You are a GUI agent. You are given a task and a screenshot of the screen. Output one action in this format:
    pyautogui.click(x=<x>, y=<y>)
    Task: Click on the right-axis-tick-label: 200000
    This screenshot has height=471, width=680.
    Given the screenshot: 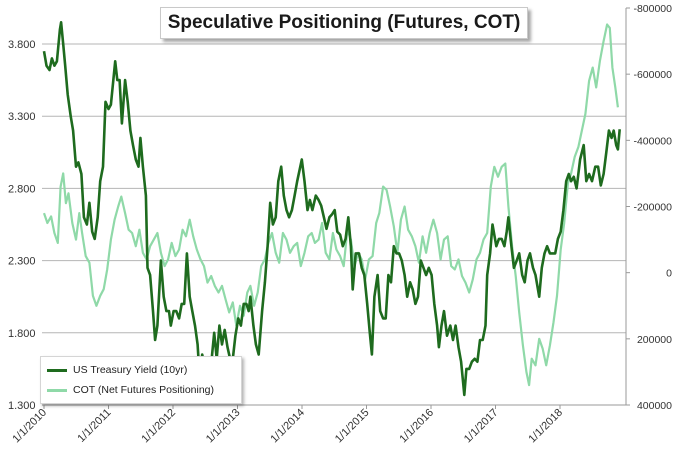 What is the action you would take?
    pyautogui.click(x=654, y=340)
    